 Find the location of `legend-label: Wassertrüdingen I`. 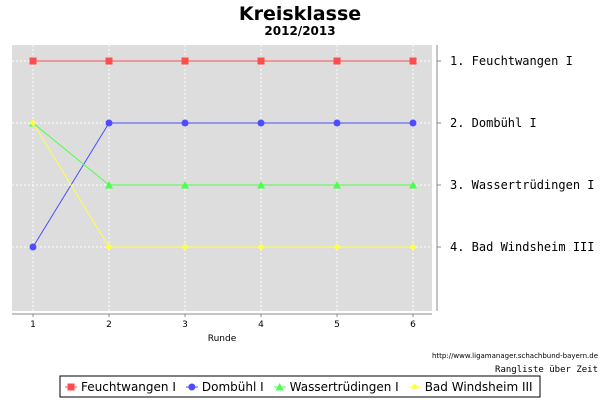

legend-label: Wassertrüdingen I is located at coordinates (344, 387).